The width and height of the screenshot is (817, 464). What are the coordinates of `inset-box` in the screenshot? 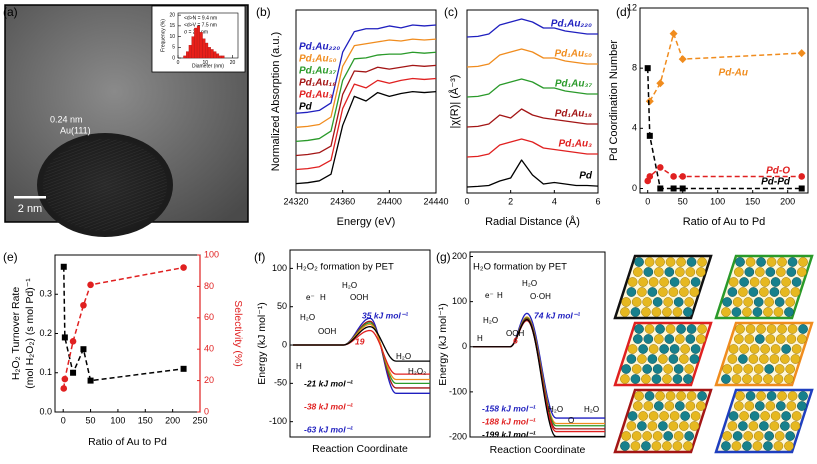 It's located at (198, 39).